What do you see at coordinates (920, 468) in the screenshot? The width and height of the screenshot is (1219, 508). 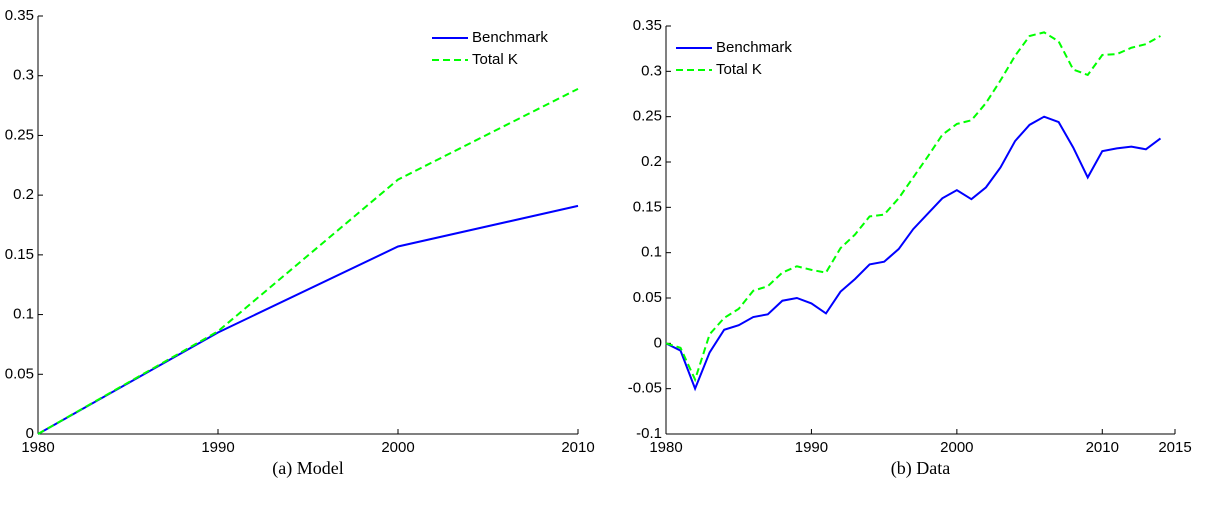 I see `caption: (b) Data` at bounding box center [920, 468].